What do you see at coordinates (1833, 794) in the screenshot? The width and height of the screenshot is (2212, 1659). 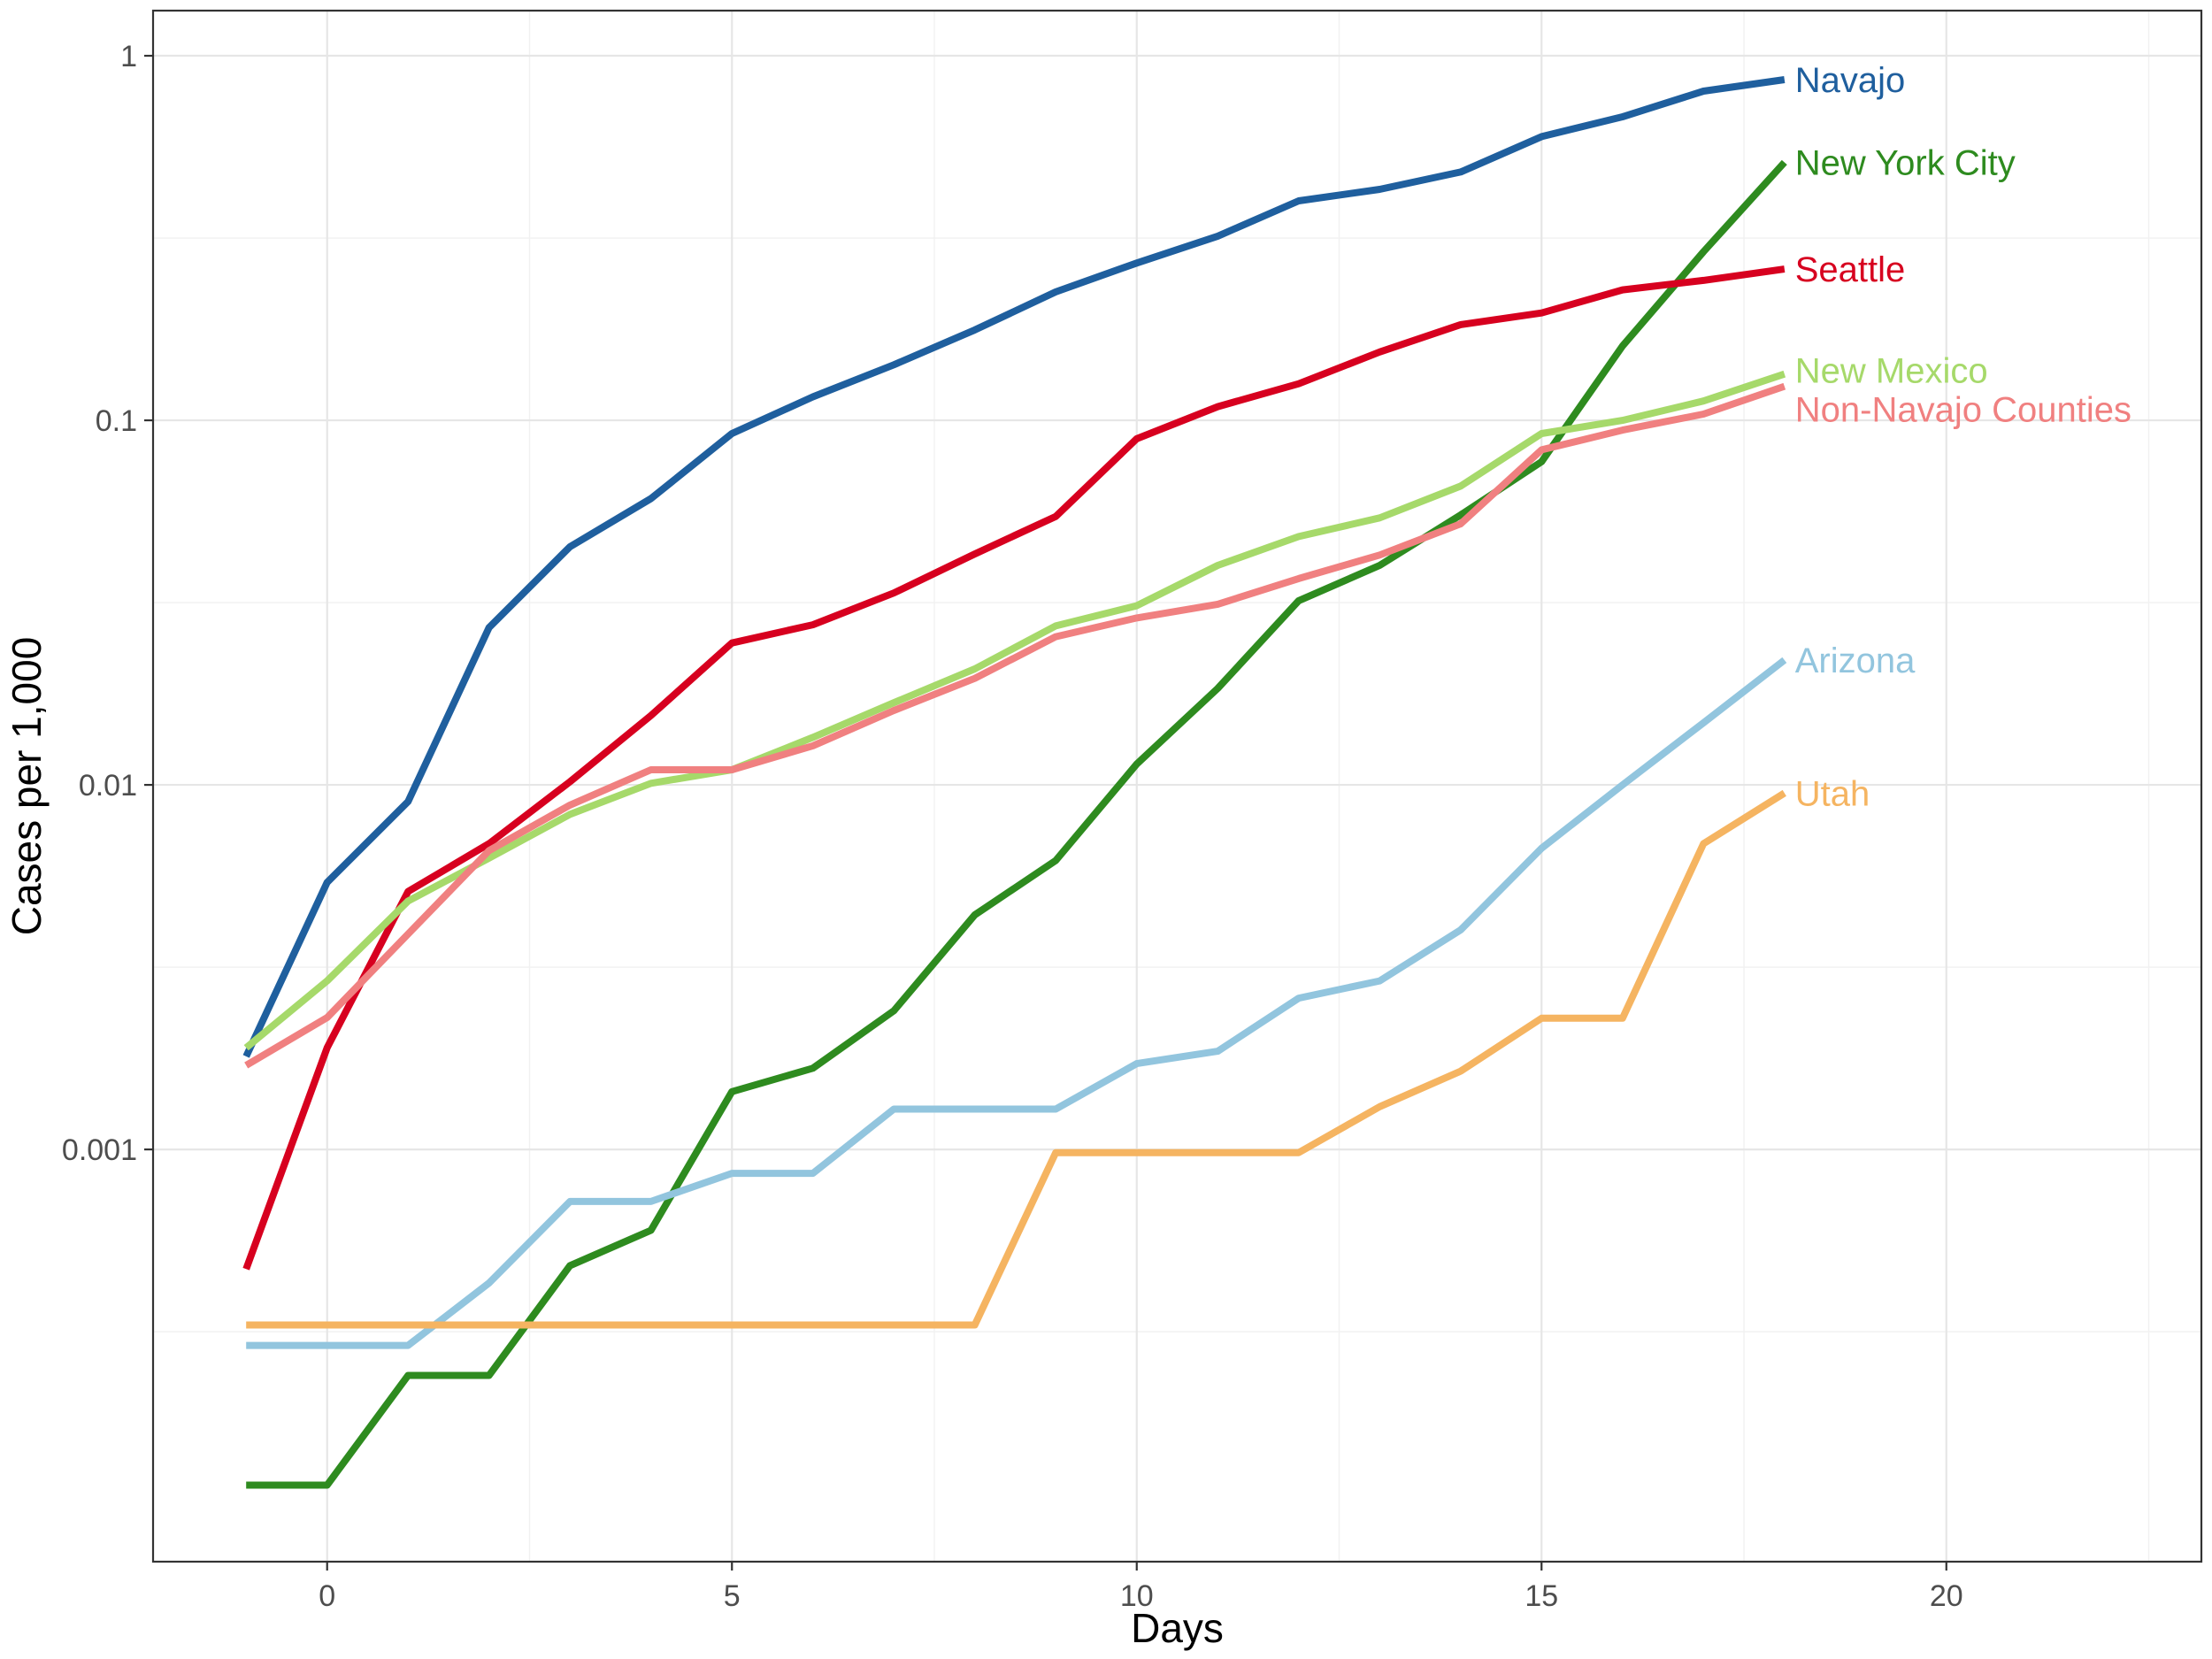 I see `series-label-utah: Utah` at bounding box center [1833, 794].